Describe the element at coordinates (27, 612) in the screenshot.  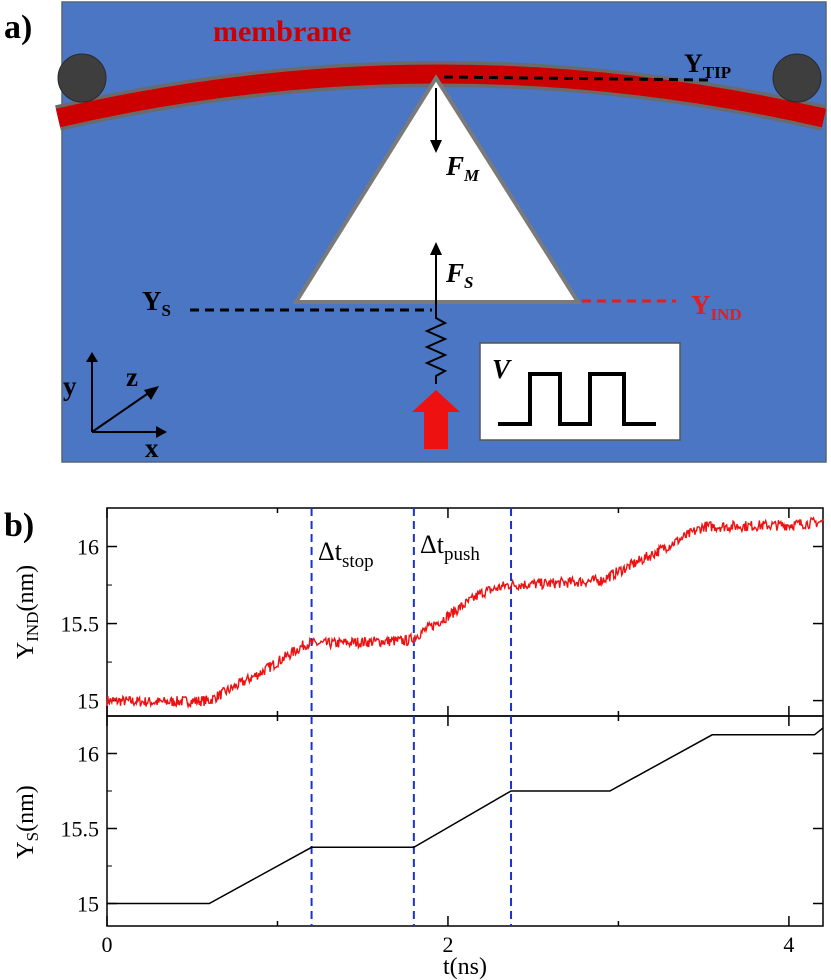
I see `top-ylabel: YIND(nm)` at that location.